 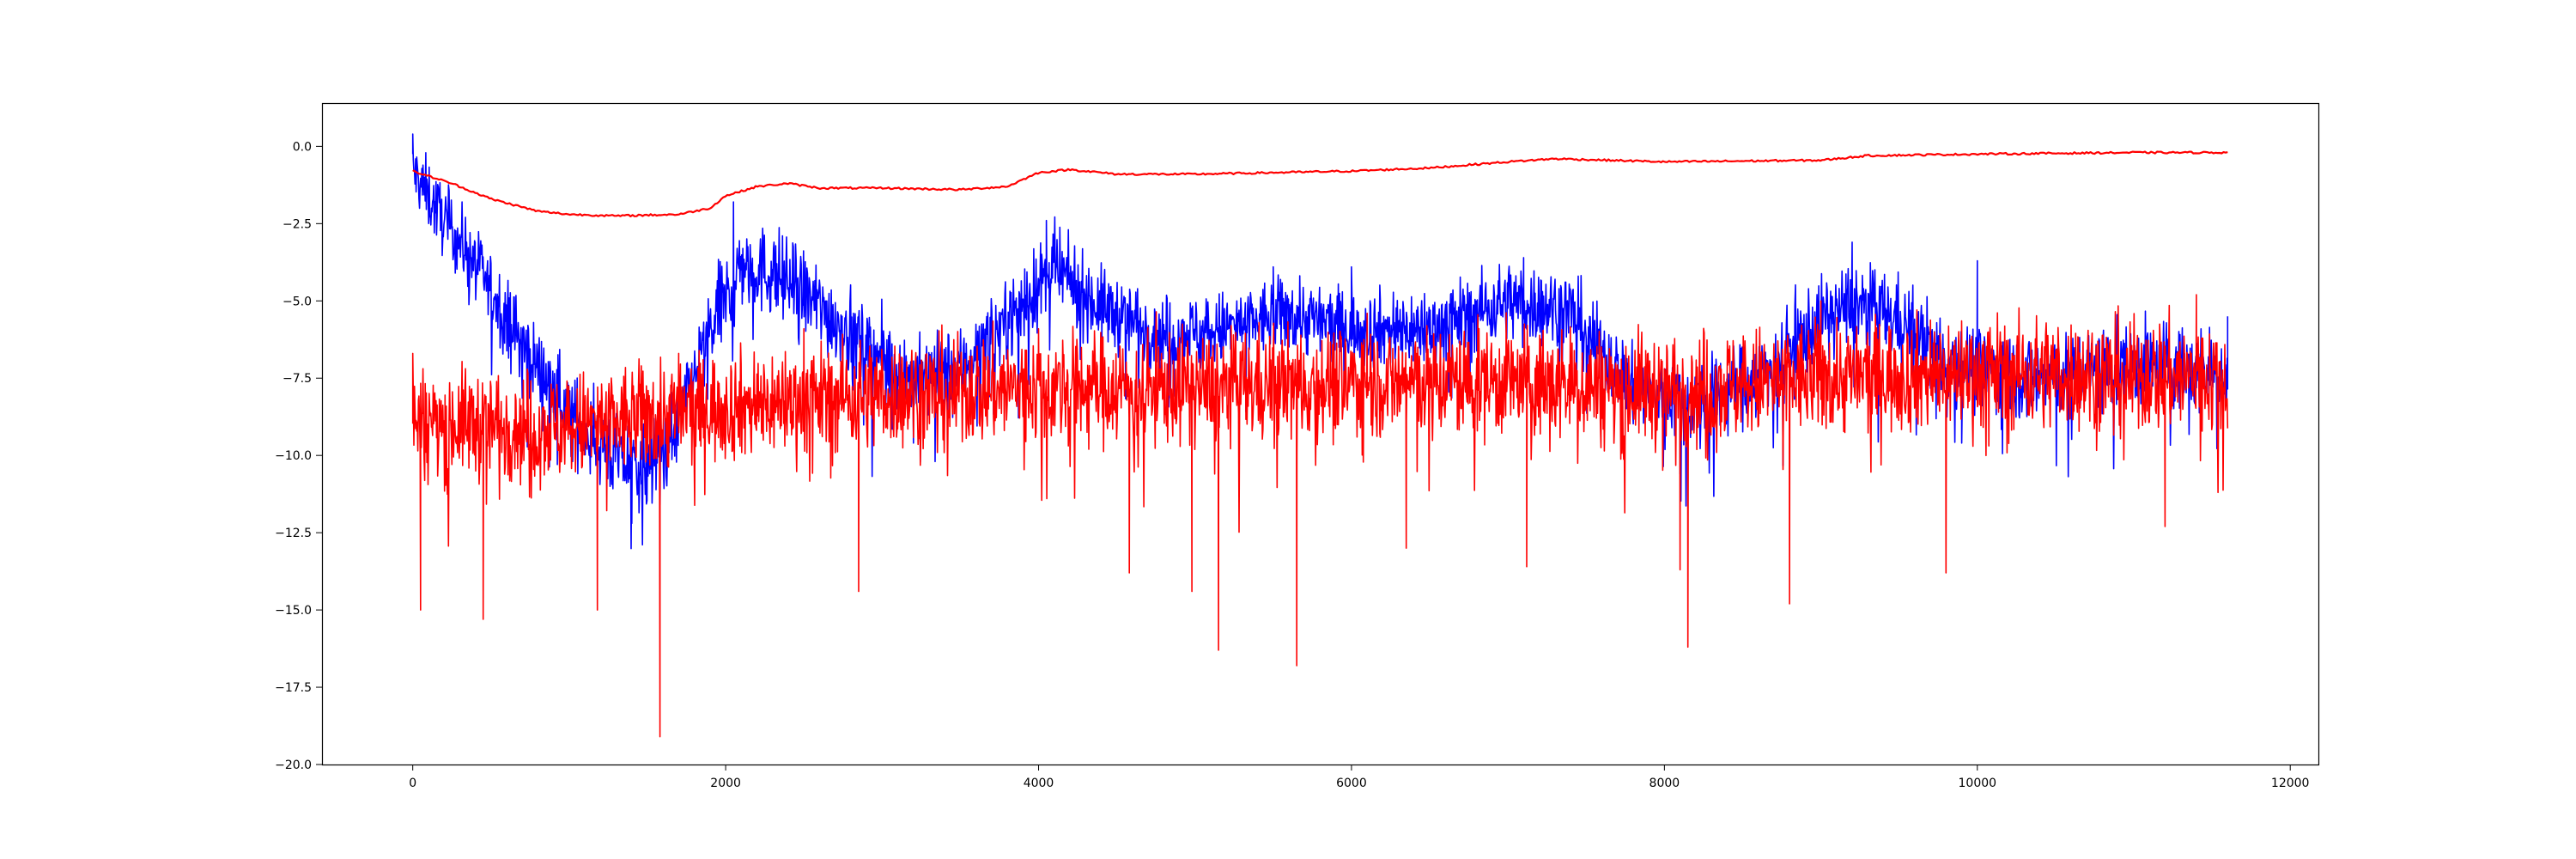 What do you see at coordinates (297, 379) in the screenshot?
I see `y-tick-label: −7.5` at bounding box center [297, 379].